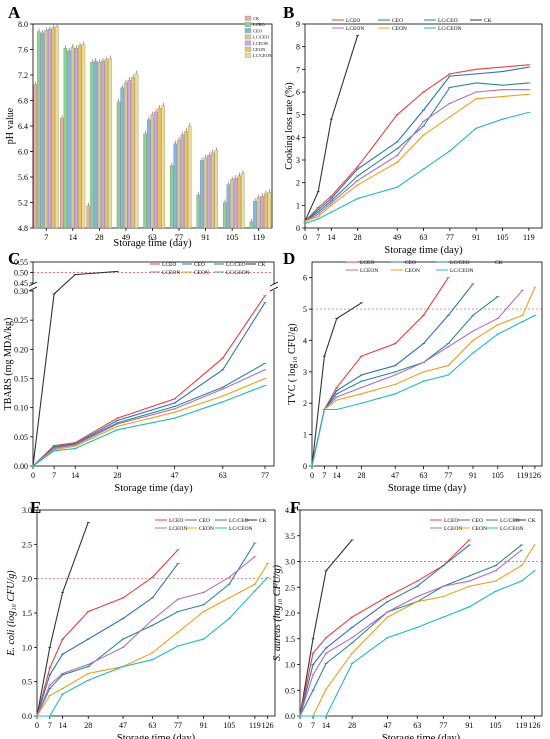 The height and width of the screenshot is (739, 550). I want to click on y-tick-label: 5, so click(305, 309).